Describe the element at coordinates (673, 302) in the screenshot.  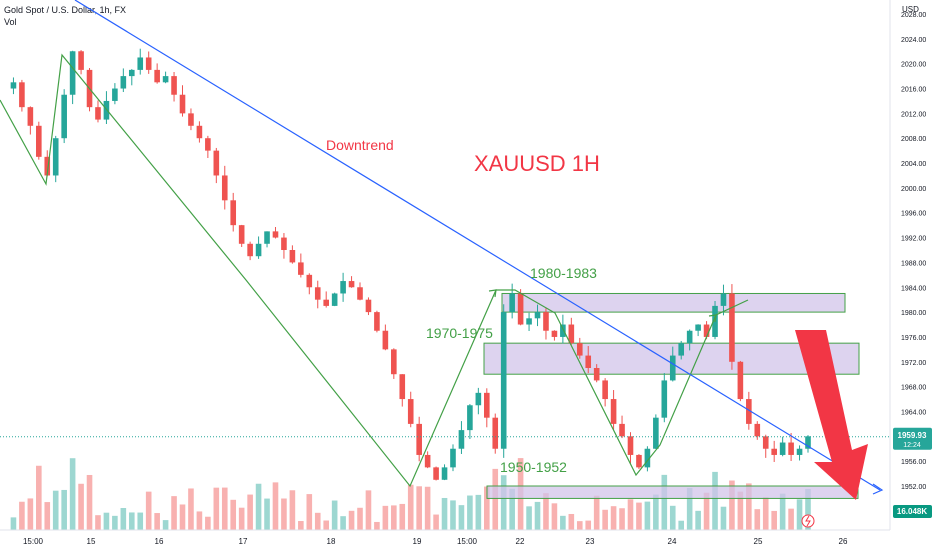
I see `price-zone` at that location.